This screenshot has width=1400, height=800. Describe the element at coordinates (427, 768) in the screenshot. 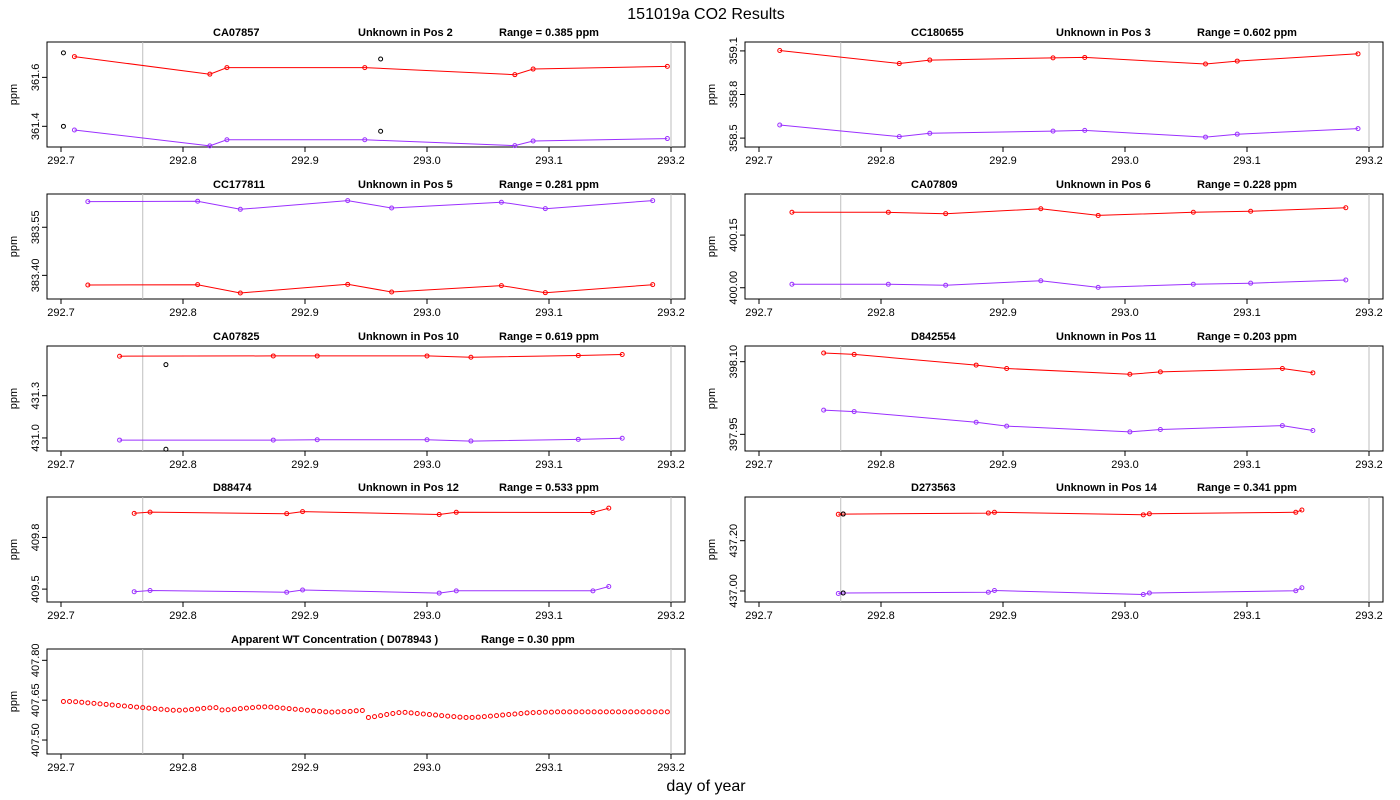

I see `x-tick-label: 293.0` at that location.